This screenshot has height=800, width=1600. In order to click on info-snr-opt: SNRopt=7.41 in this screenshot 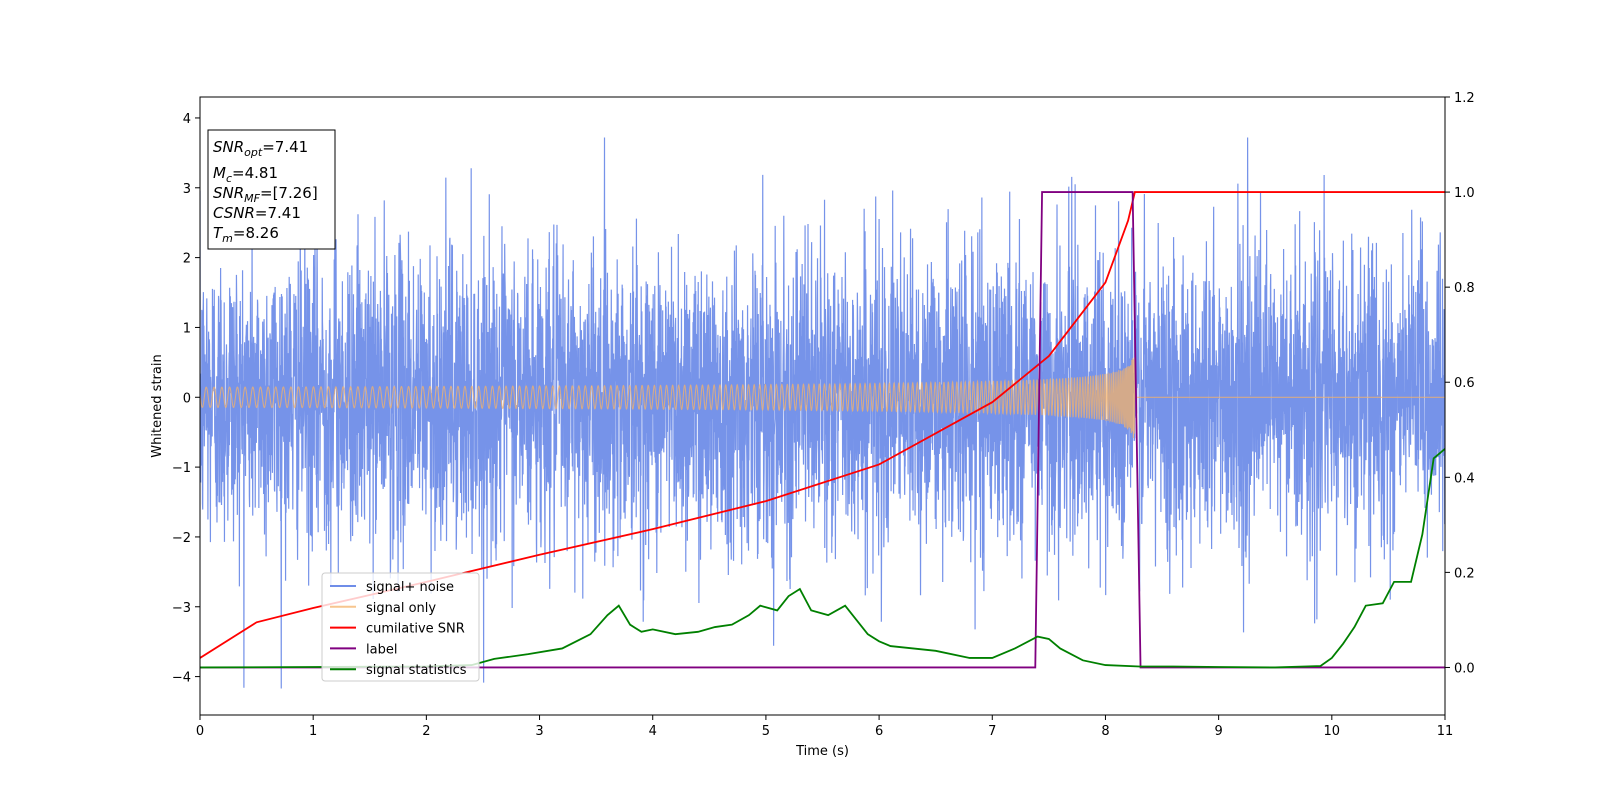, I will do `click(260, 148)`.